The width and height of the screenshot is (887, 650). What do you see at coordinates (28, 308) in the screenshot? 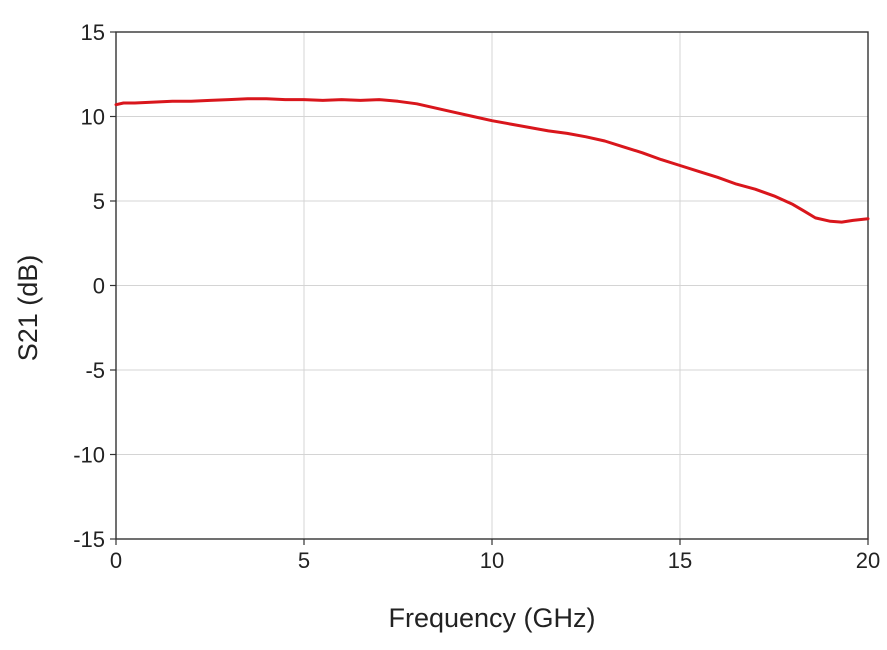
I see `y-axis-label: S21 (dB)` at bounding box center [28, 308].